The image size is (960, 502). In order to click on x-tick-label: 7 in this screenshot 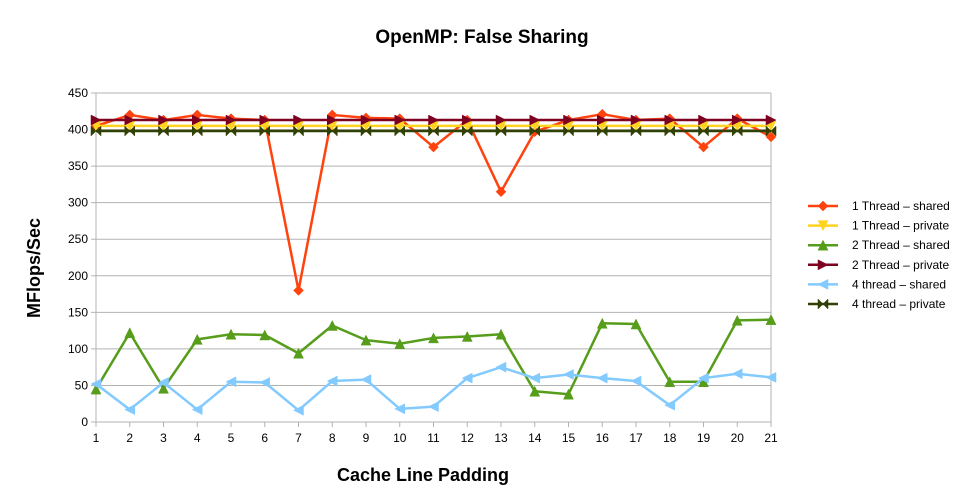, I will do `click(298, 438)`.